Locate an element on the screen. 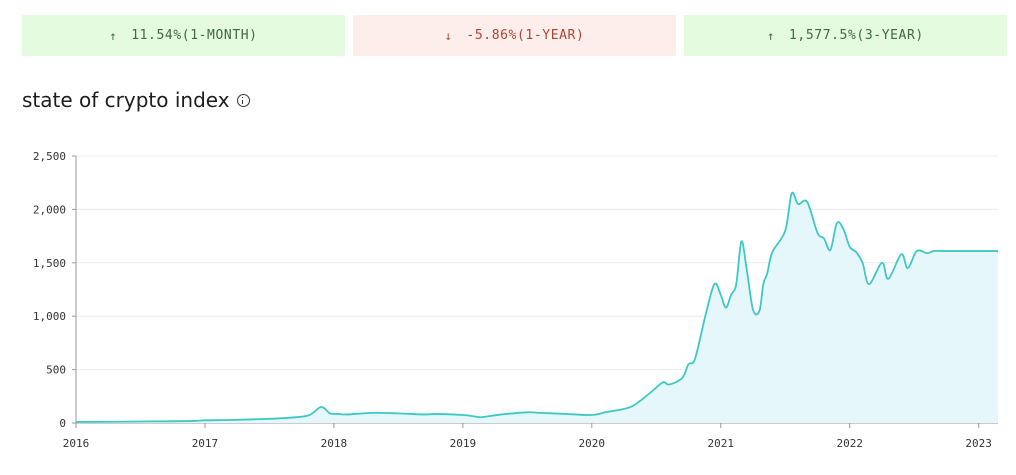  stat-1-year: ↓ -5.86%(1-YEAR) is located at coordinates (514, 35).